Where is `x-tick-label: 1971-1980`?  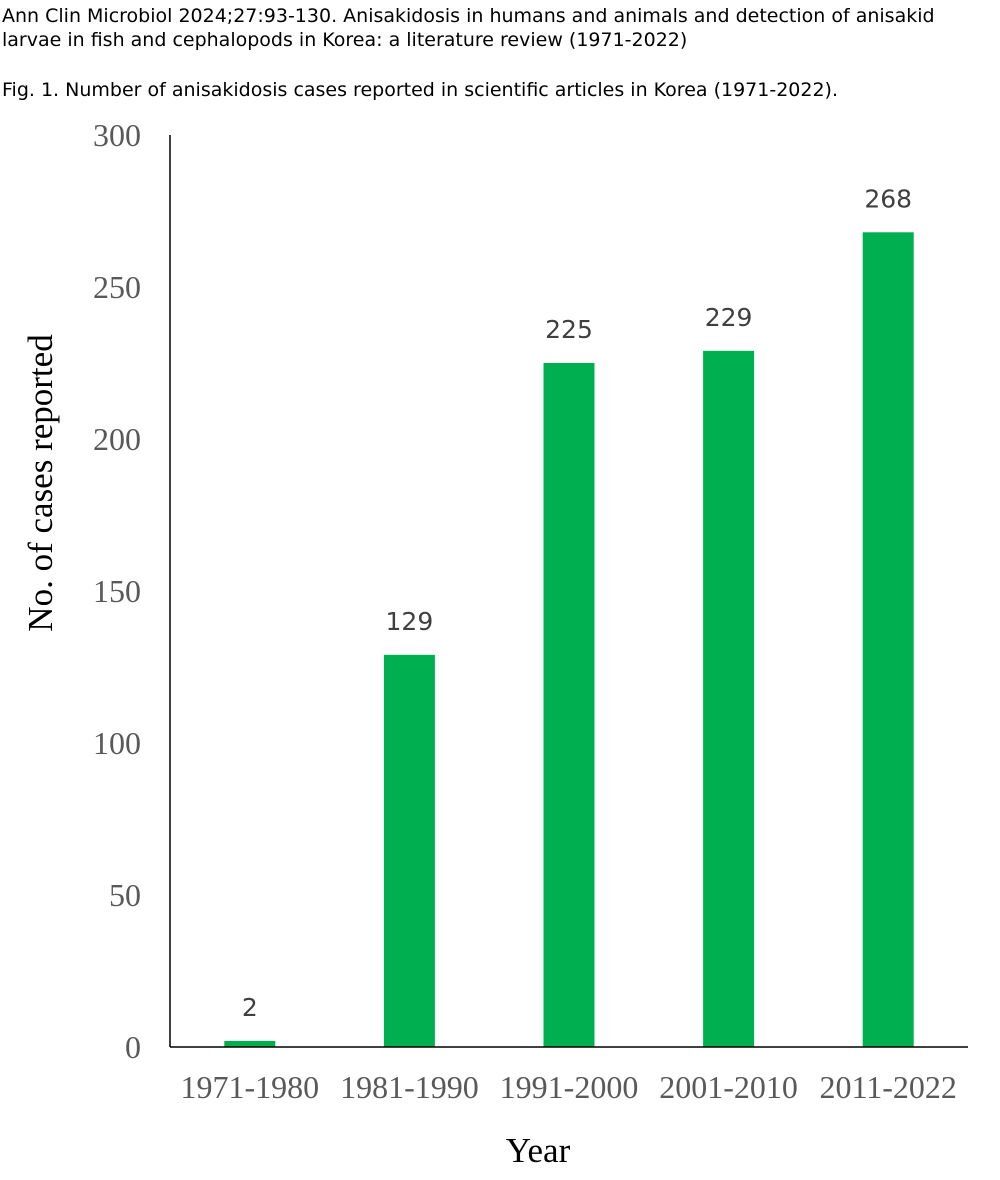 x-tick-label: 1971-1980 is located at coordinates (249, 1087).